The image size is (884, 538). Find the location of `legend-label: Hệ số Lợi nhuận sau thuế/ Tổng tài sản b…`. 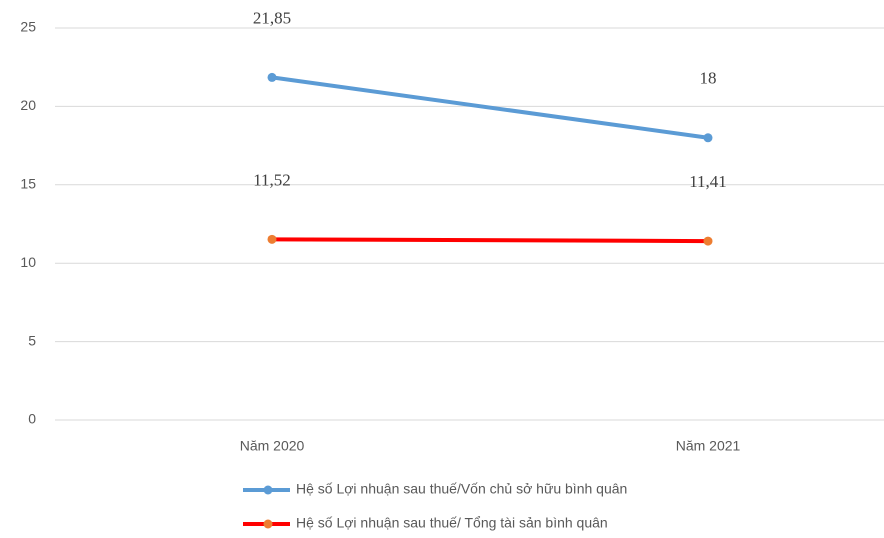

legend-label: Hệ số Lợi nhuận sau thuế/ Tổng tài sản b… is located at coordinates (452, 523).